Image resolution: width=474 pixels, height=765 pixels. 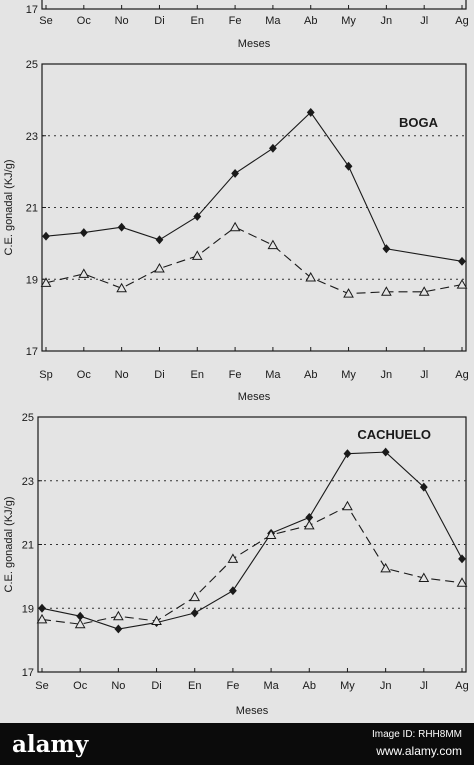 I want to click on watermark-image-id: Image ID: RHH8MM, so click(x=416, y=734).